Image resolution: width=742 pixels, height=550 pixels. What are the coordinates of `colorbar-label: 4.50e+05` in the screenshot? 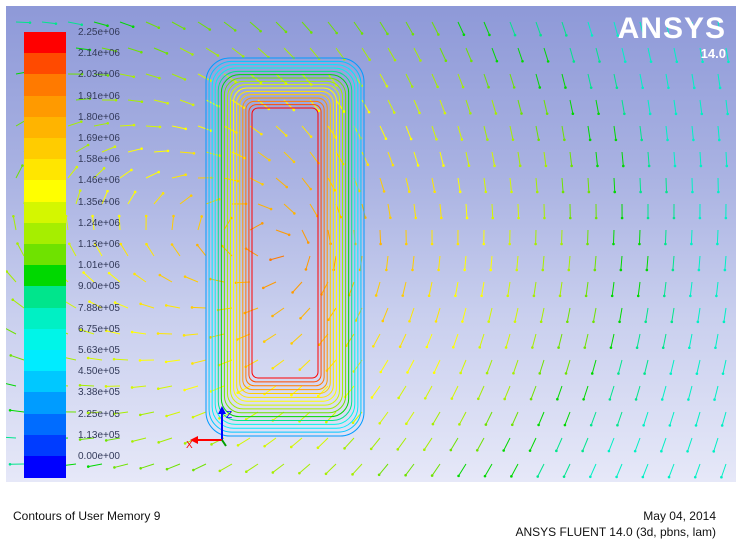 It's located at (99, 372).